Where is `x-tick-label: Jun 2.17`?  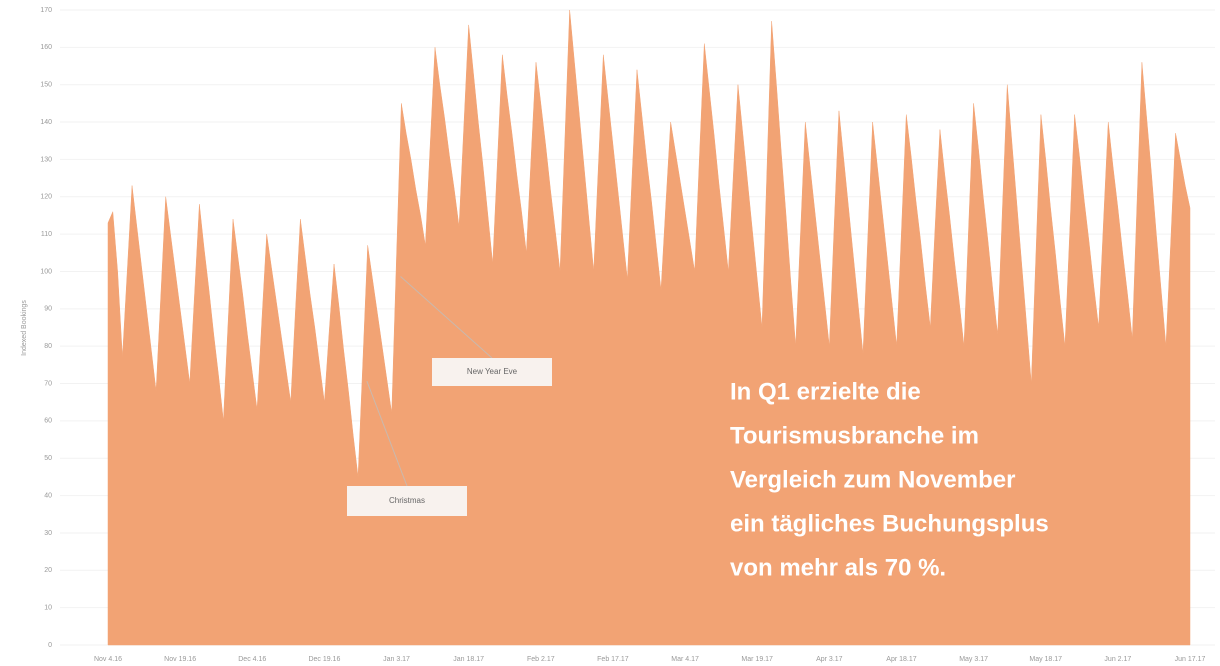 x-tick-label: Jun 2.17 is located at coordinates (1117, 659).